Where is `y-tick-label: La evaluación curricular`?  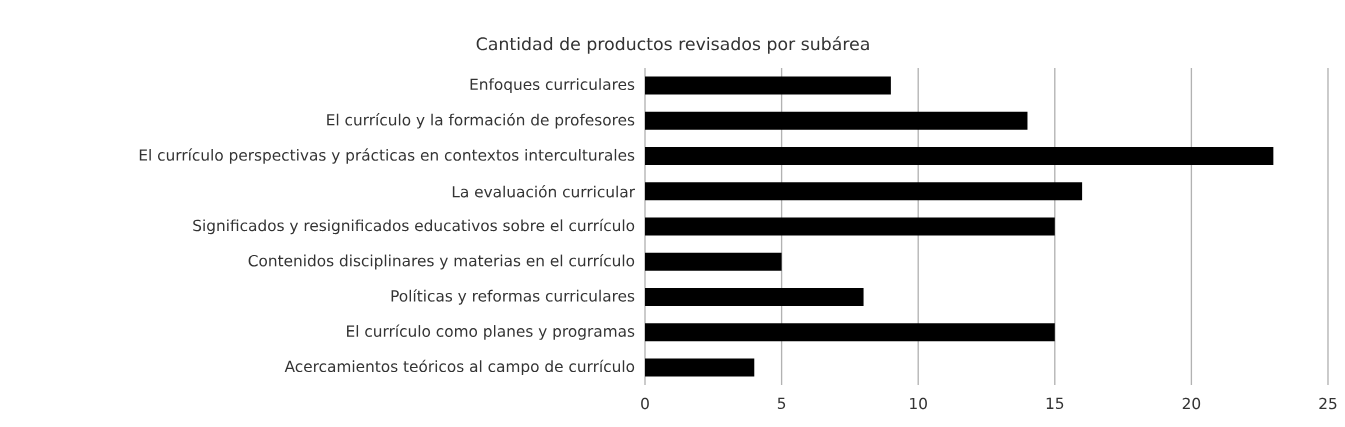 y-tick-label: La evaluación curricular is located at coordinates (543, 191).